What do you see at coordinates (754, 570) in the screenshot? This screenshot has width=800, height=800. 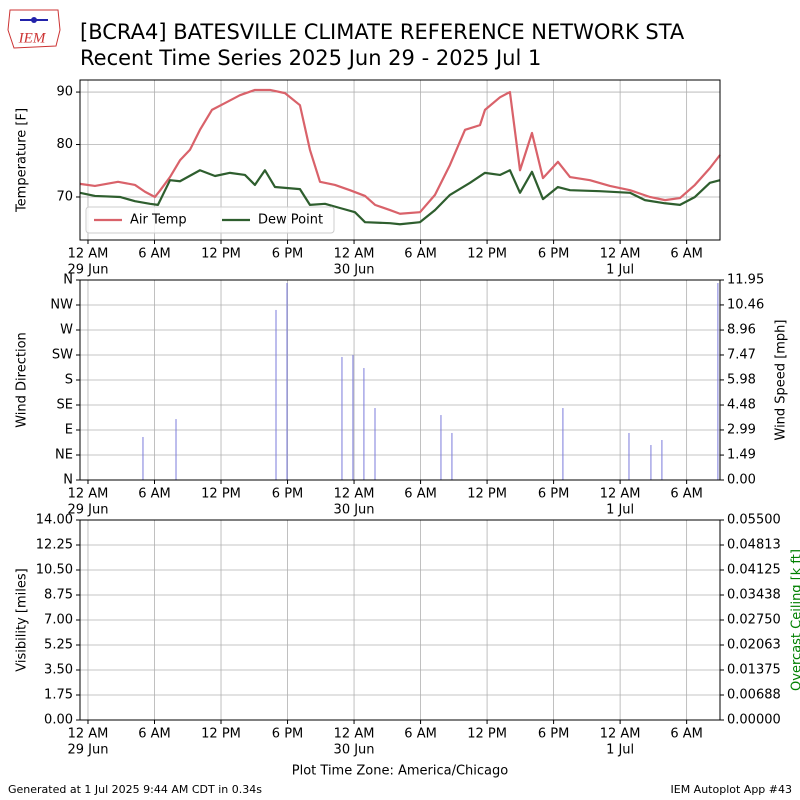 I see `y2-tick-label: 0.04125` at bounding box center [754, 570].